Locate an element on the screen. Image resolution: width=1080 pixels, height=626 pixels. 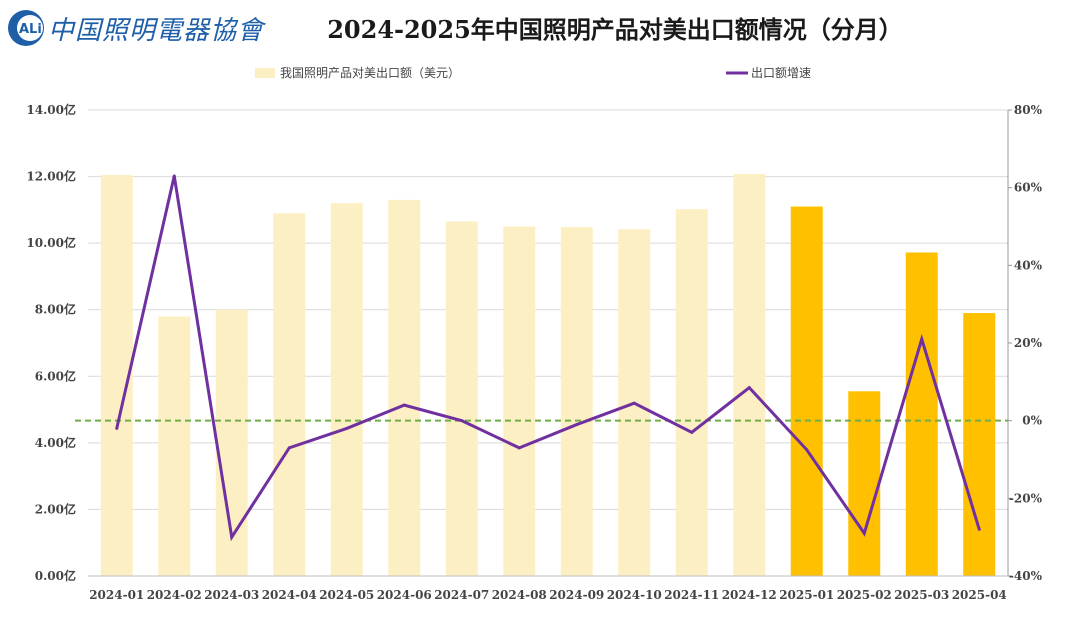
logo-mark-text: ALi is located at coordinates (30, 29).